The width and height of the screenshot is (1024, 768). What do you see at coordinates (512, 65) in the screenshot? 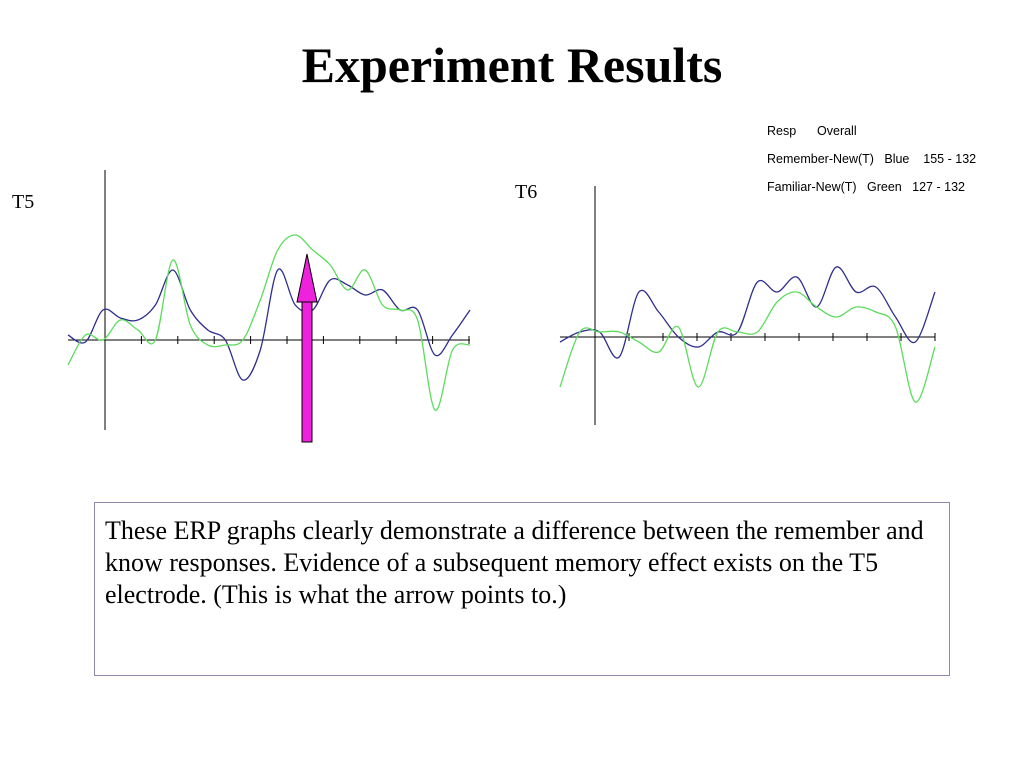
I see `slide-title: Experiment Results` at bounding box center [512, 65].